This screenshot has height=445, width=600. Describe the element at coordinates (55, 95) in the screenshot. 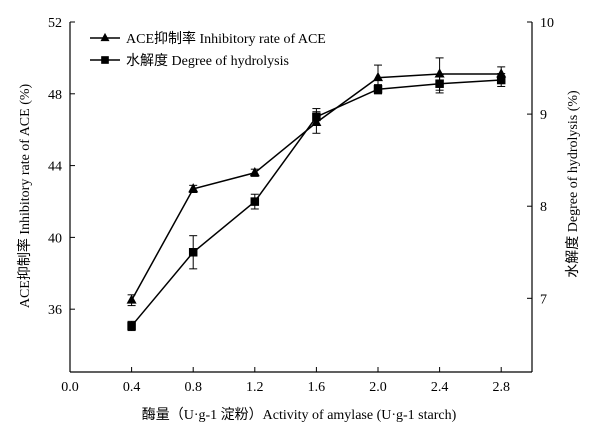

I see `left-y-tick-label: 48` at that location.